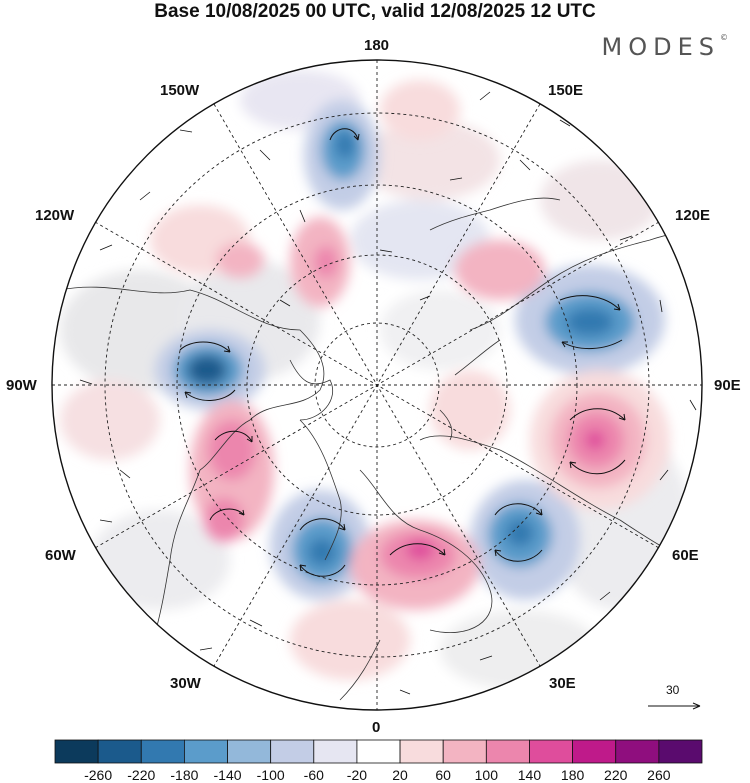 This screenshot has width=750, height=783. Describe the element at coordinates (724, 37) in the screenshot. I see `copyright-mark: ©` at that location.